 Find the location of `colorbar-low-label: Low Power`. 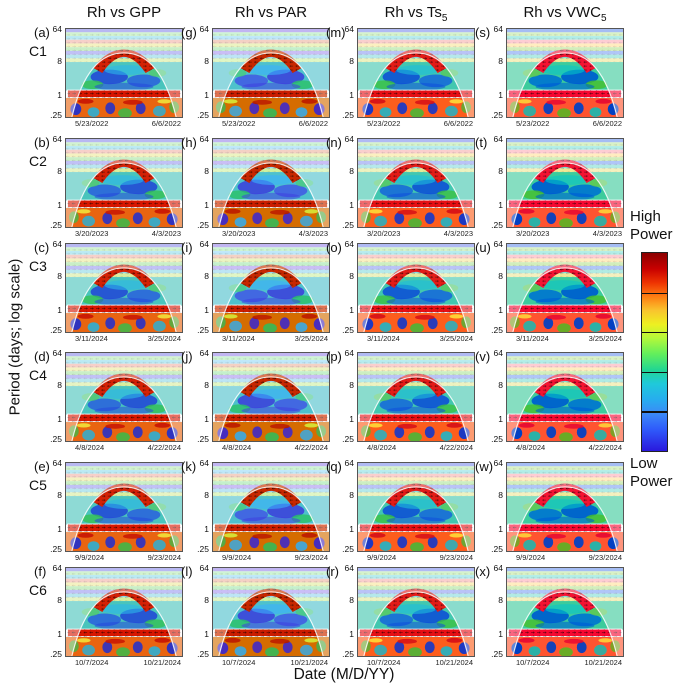

colorbar-low-label: Low Power is located at coordinates (651, 472).